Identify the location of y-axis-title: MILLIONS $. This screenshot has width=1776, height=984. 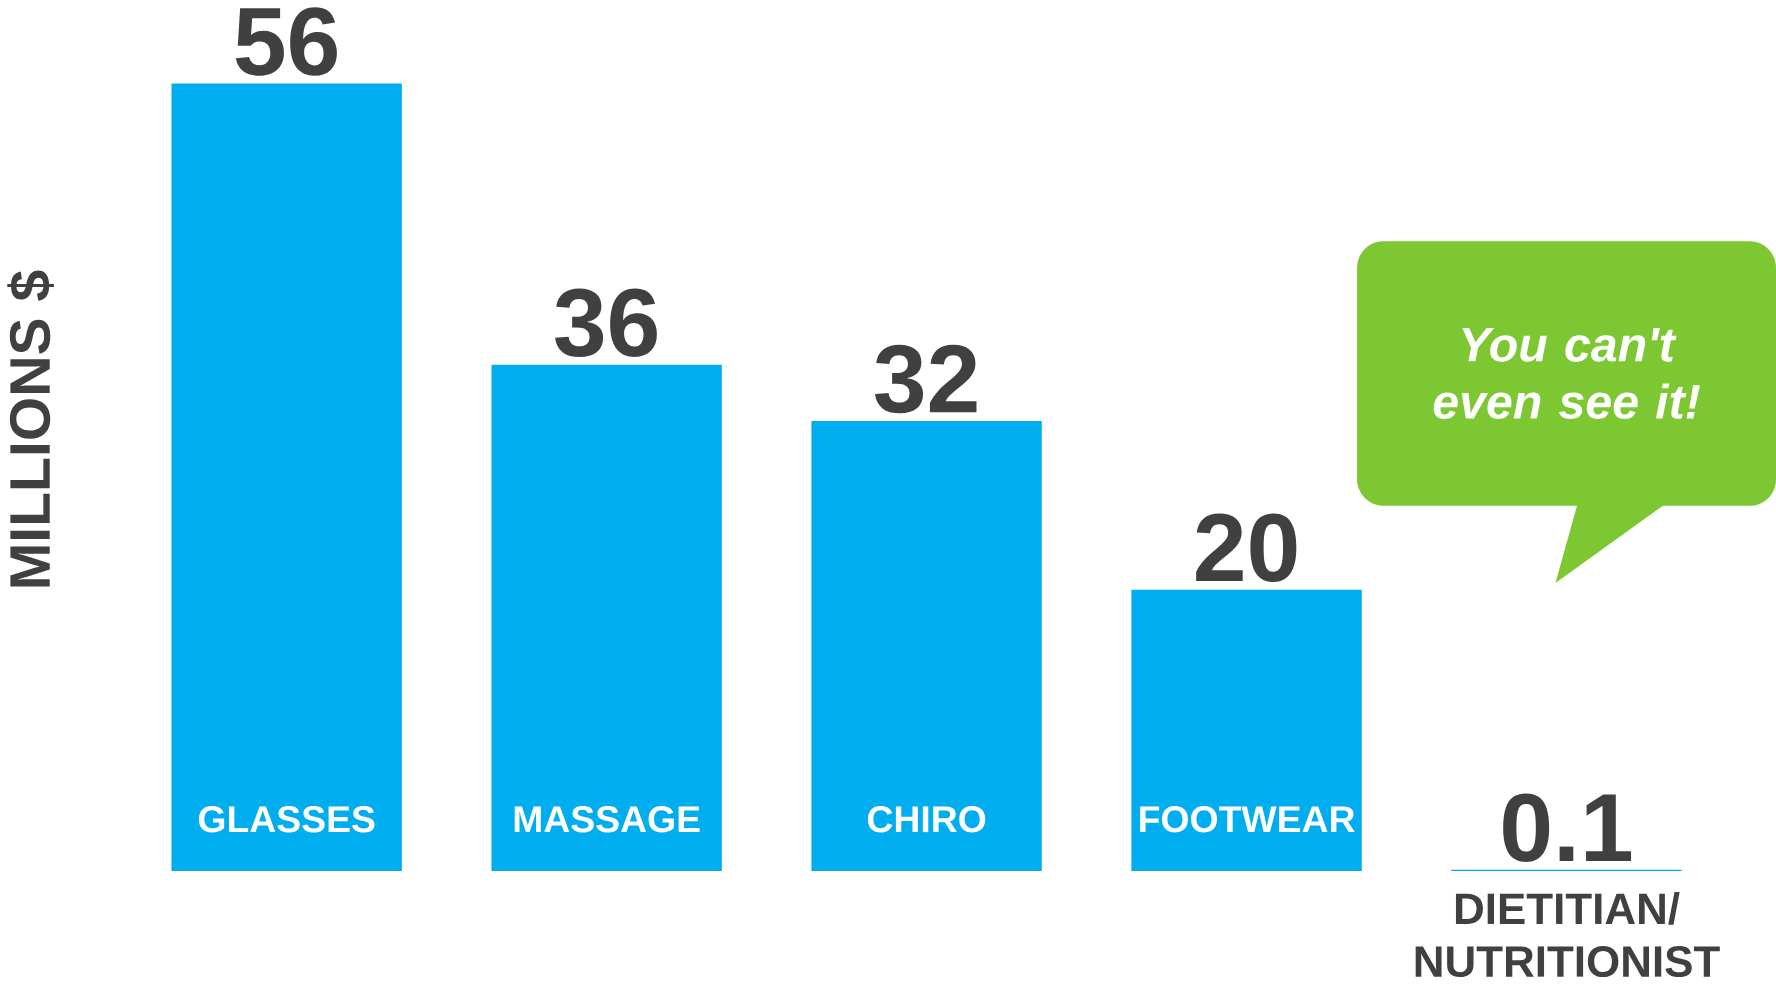
(30, 428).